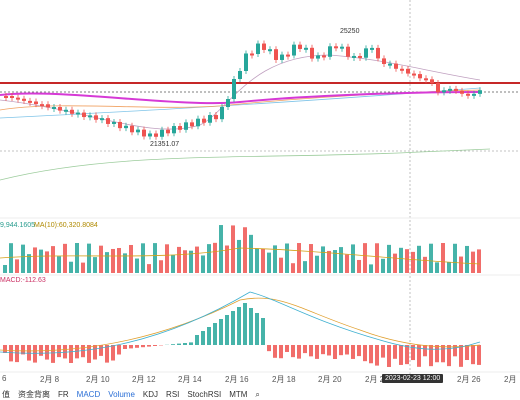 The image size is (520, 400). I want to click on x-label: 2月 2, so click(375, 379).